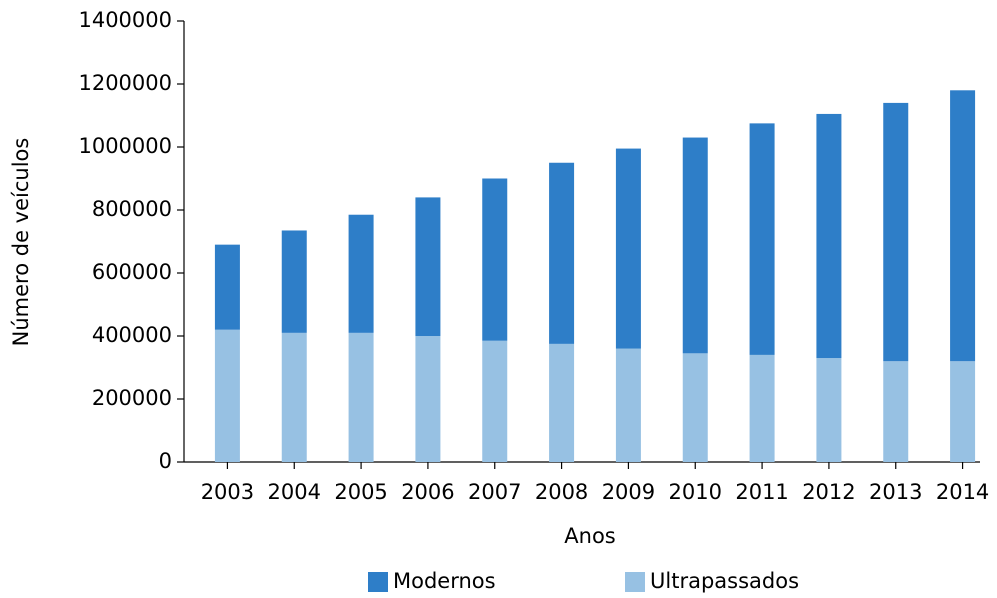 This screenshot has width=997, height=598. Describe the element at coordinates (589, 536) in the screenshot. I see `x-axis-title: Anos` at that location.